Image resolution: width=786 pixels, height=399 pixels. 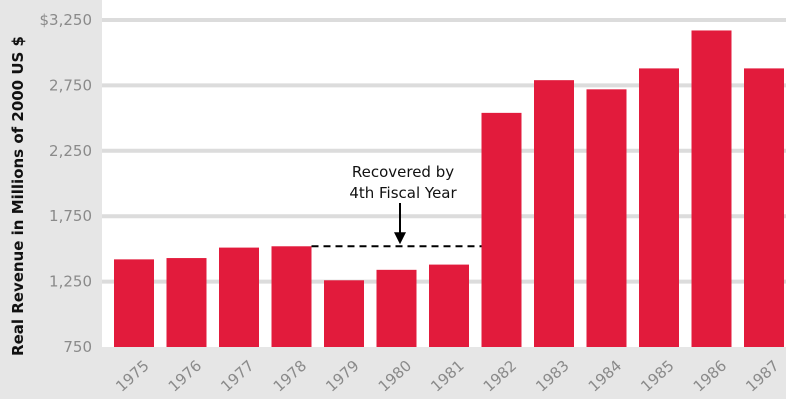 What do you see at coordinates (290, 376) in the screenshot?
I see `x-tick-label: 1978` at bounding box center [290, 376].